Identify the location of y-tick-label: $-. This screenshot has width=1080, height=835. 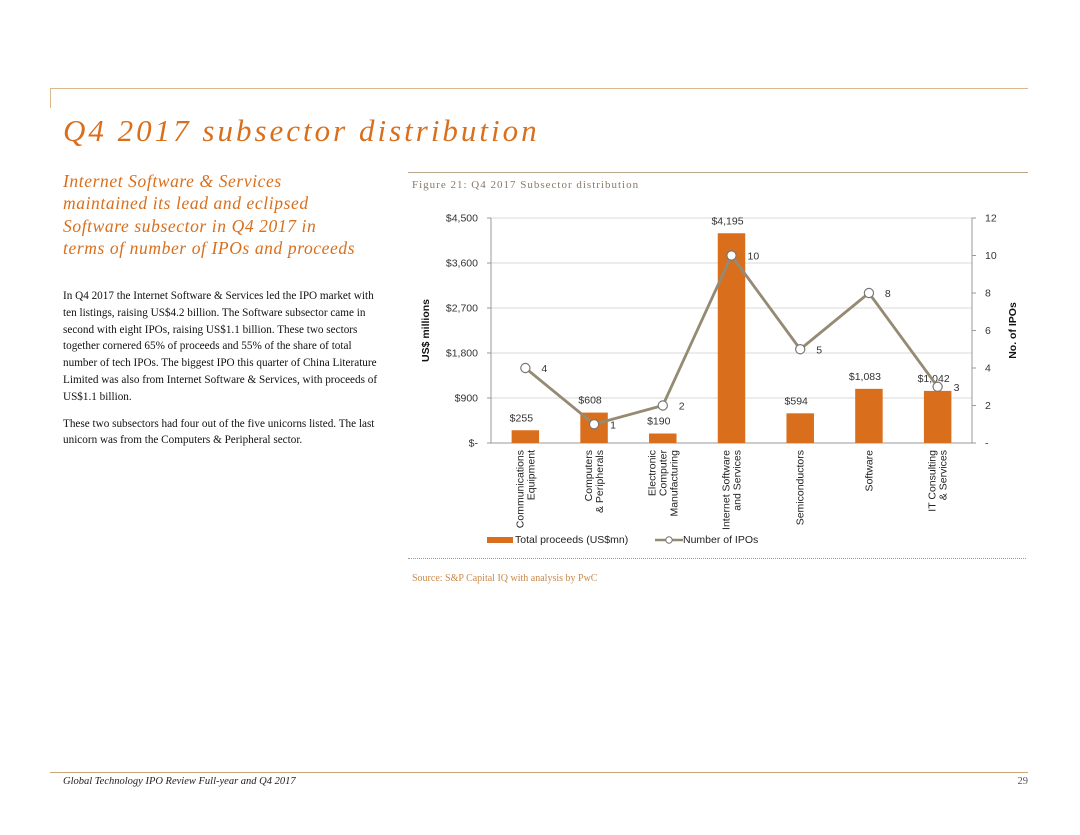
(474, 444).